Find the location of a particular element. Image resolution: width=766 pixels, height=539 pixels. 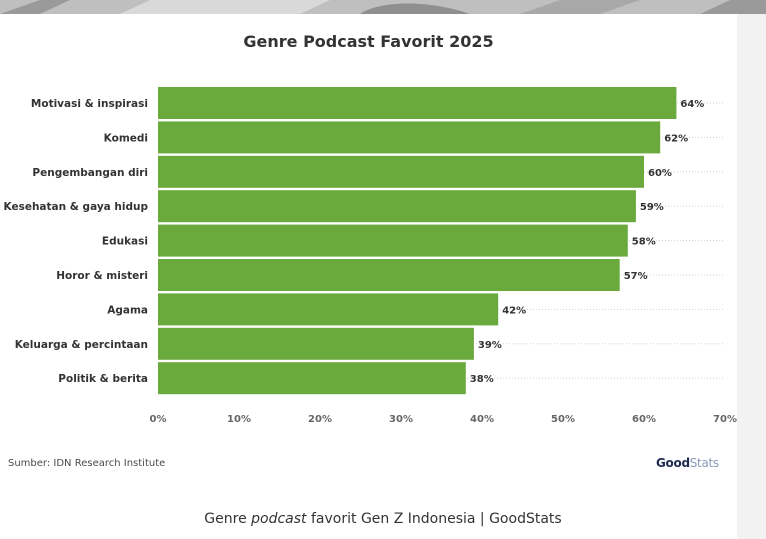

x-tick-label: 20% is located at coordinates (320, 419).